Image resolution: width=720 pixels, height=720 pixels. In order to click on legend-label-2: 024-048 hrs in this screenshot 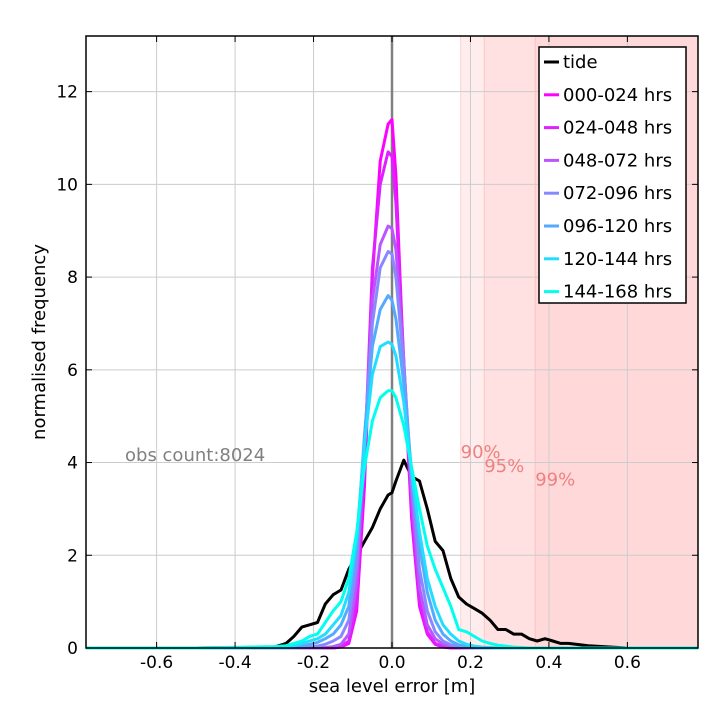, I will do `click(617, 128)`.